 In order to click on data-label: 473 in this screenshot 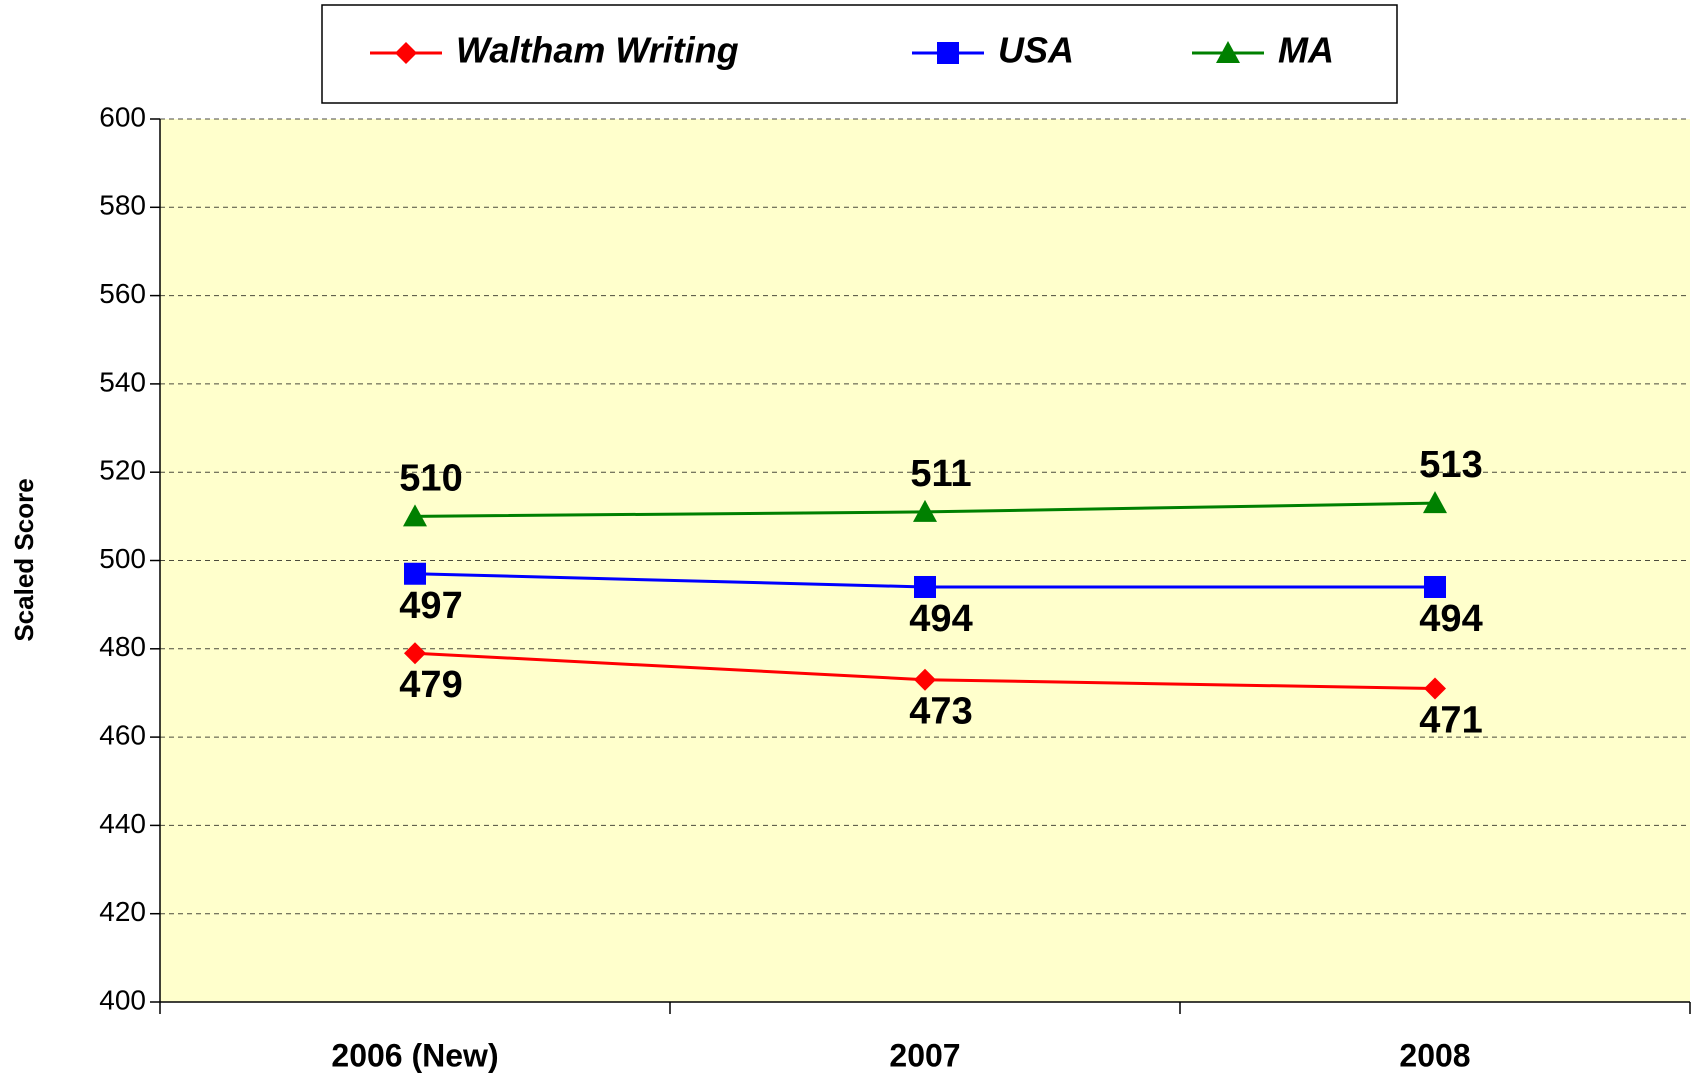, I will do `click(940, 712)`.